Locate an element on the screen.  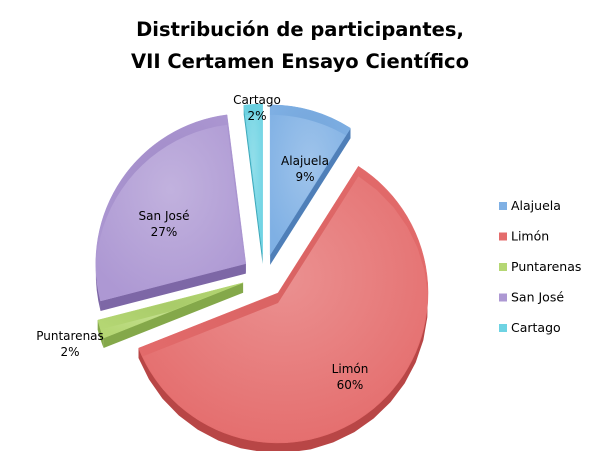
chart-title-line-2: VII Certamen Ensayo Científico is located at coordinates (300, 61).